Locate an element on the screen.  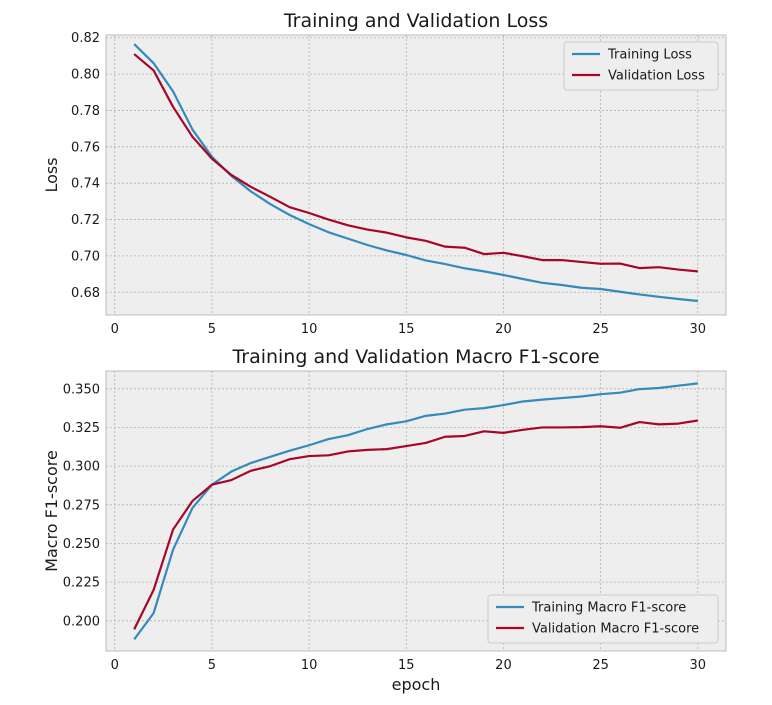
legend: Training Loss Validation Loss is located at coordinates (641, 66).